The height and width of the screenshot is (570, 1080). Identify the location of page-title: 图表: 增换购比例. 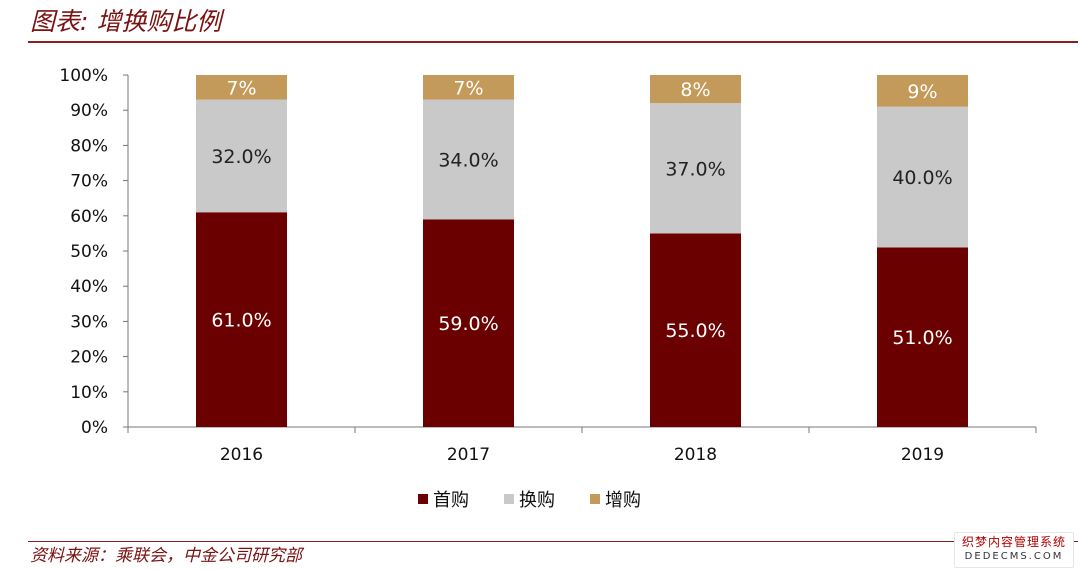
(126, 21).